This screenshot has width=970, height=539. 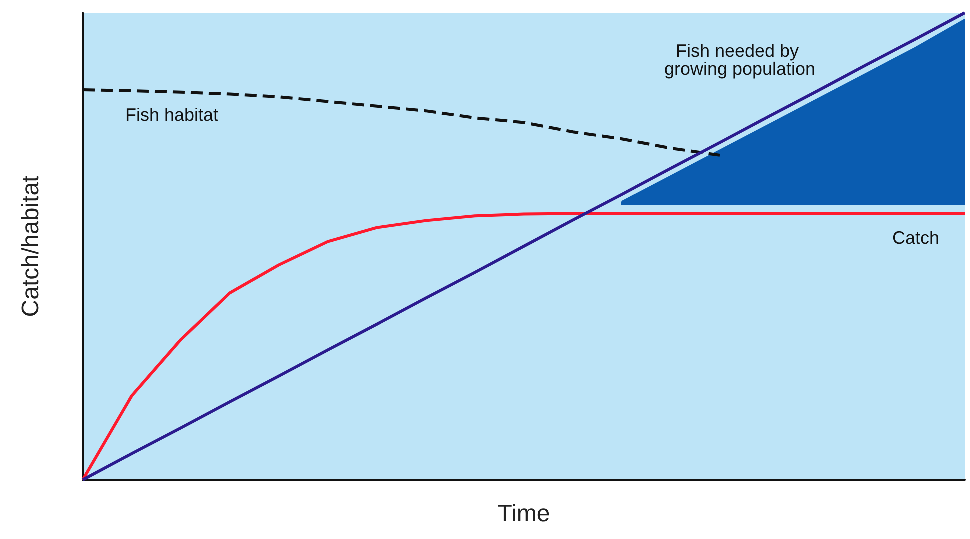 I want to click on series-label: Catch, so click(x=916, y=238).